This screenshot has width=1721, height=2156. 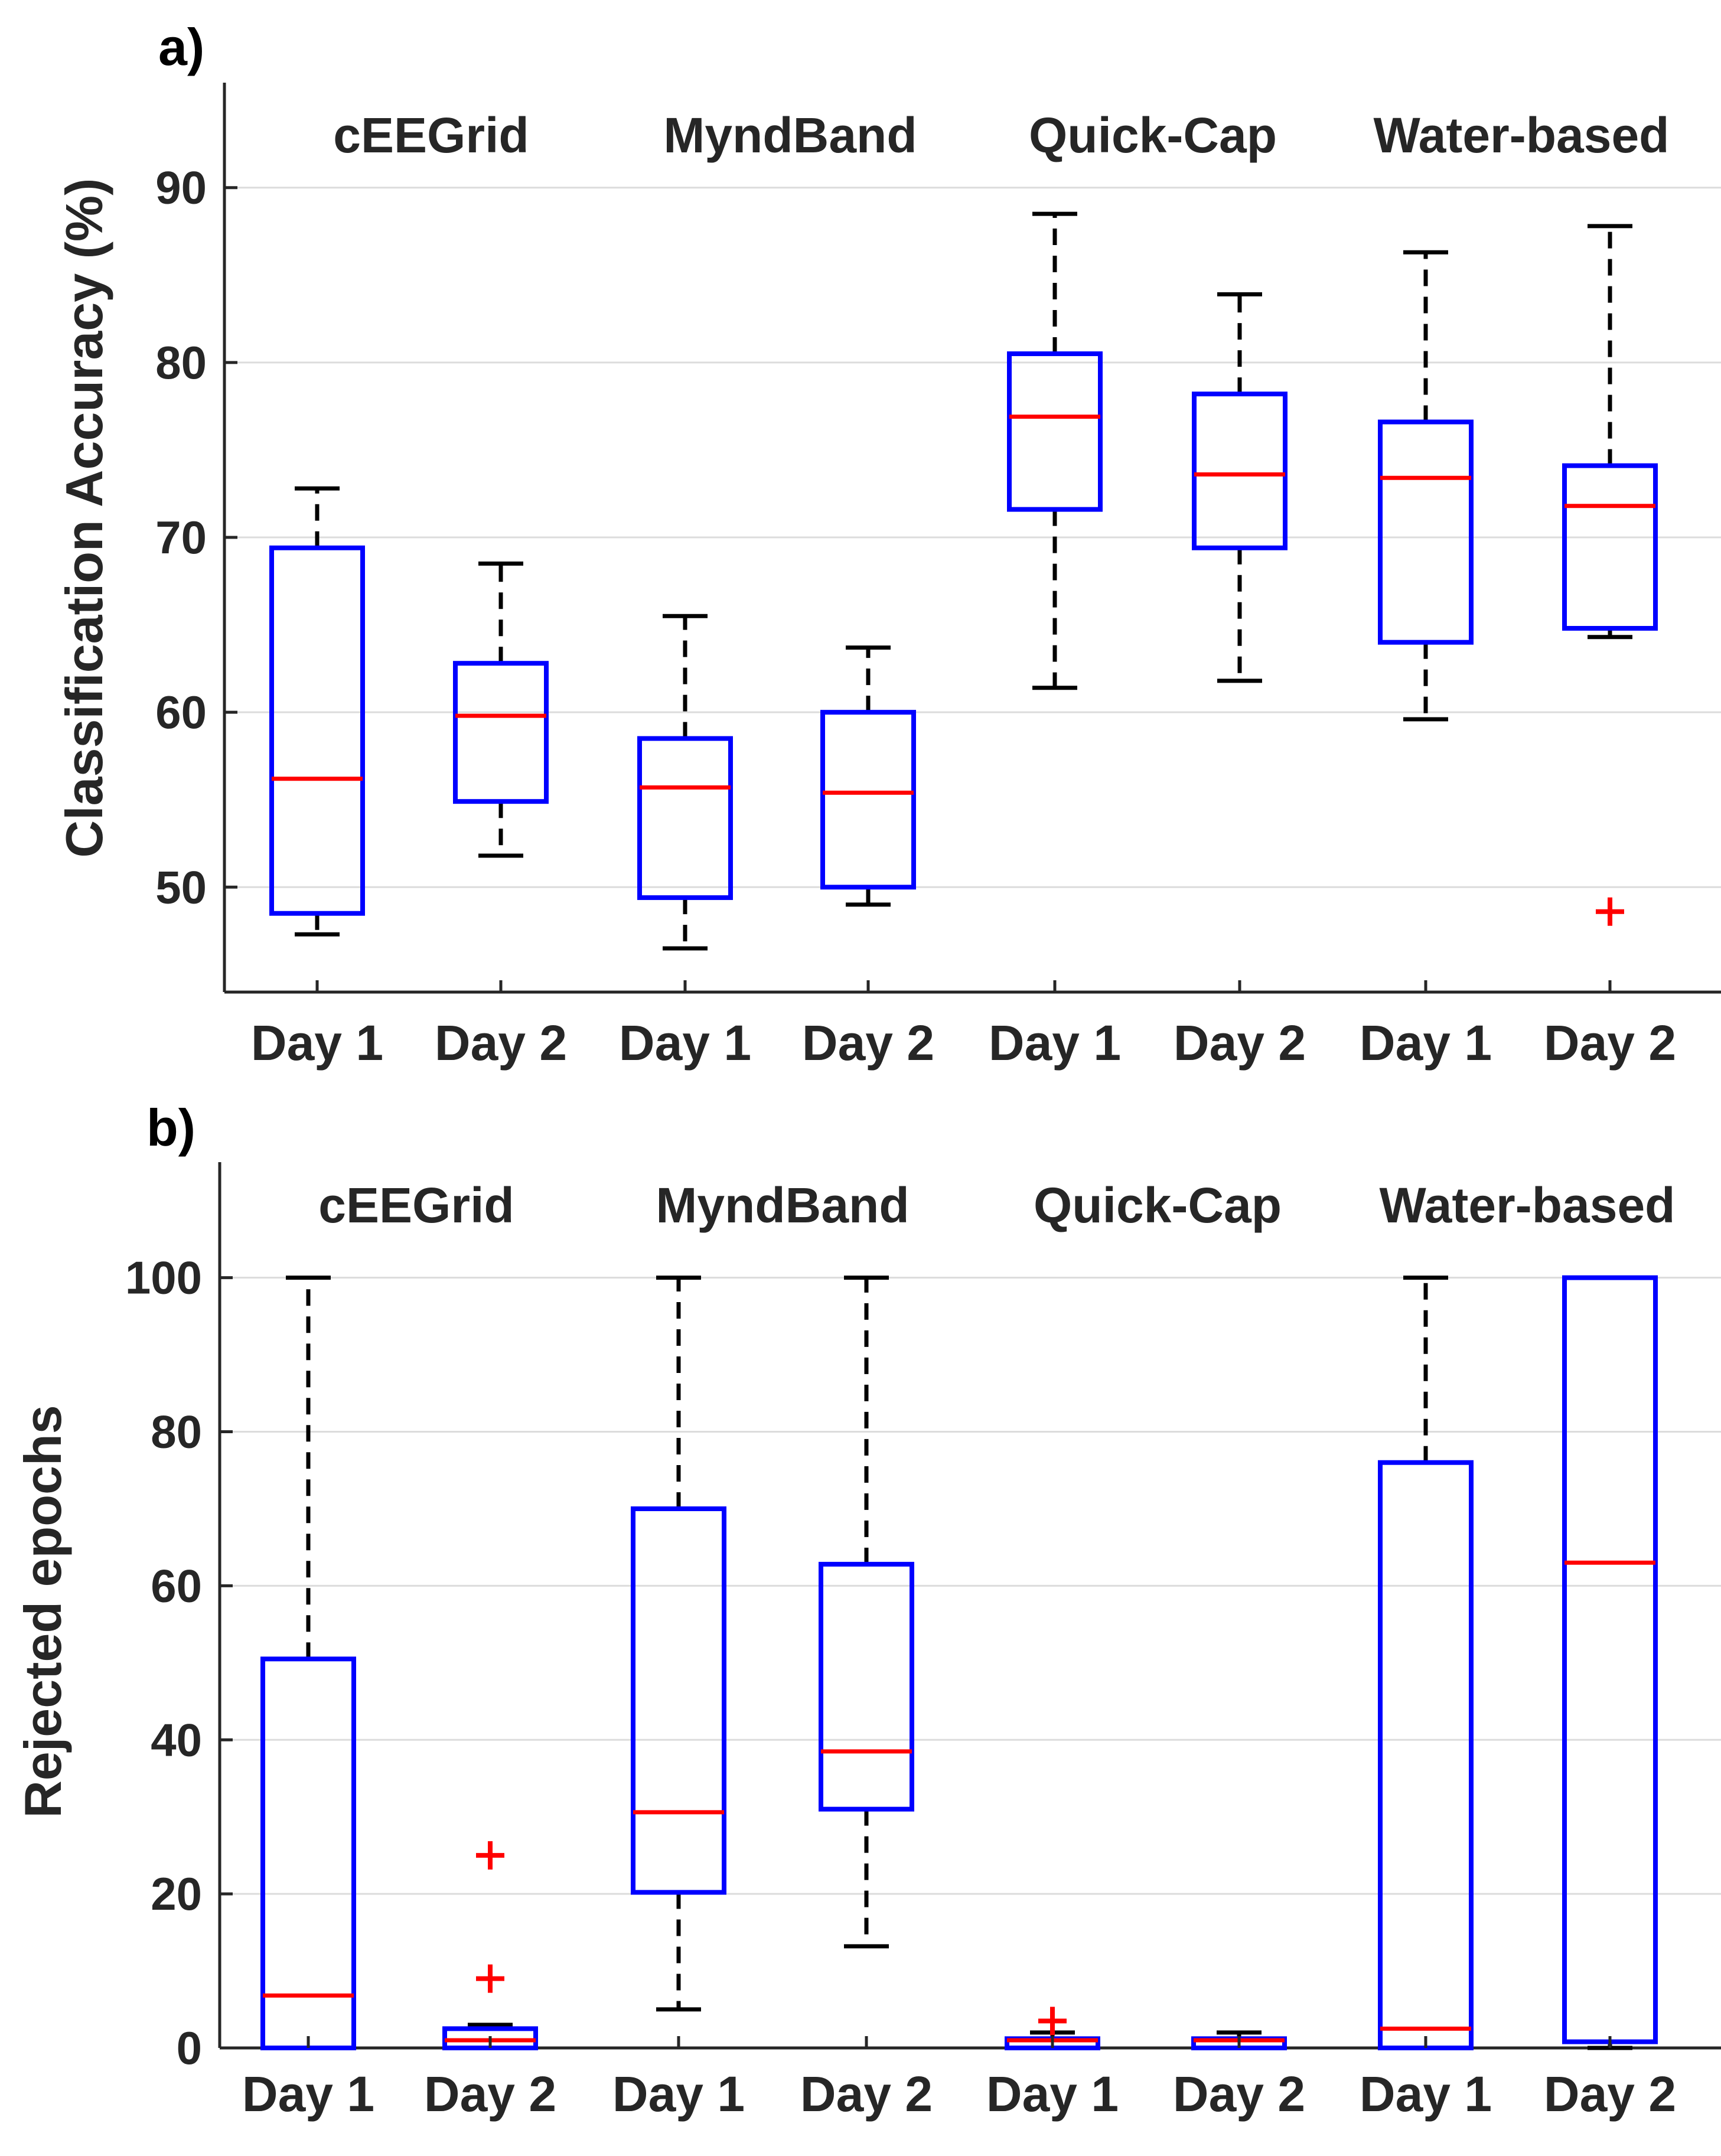 What do you see at coordinates (171, 1127) in the screenshot?
I see `panel-b-label: b)` at bounding box center [171, 1127].